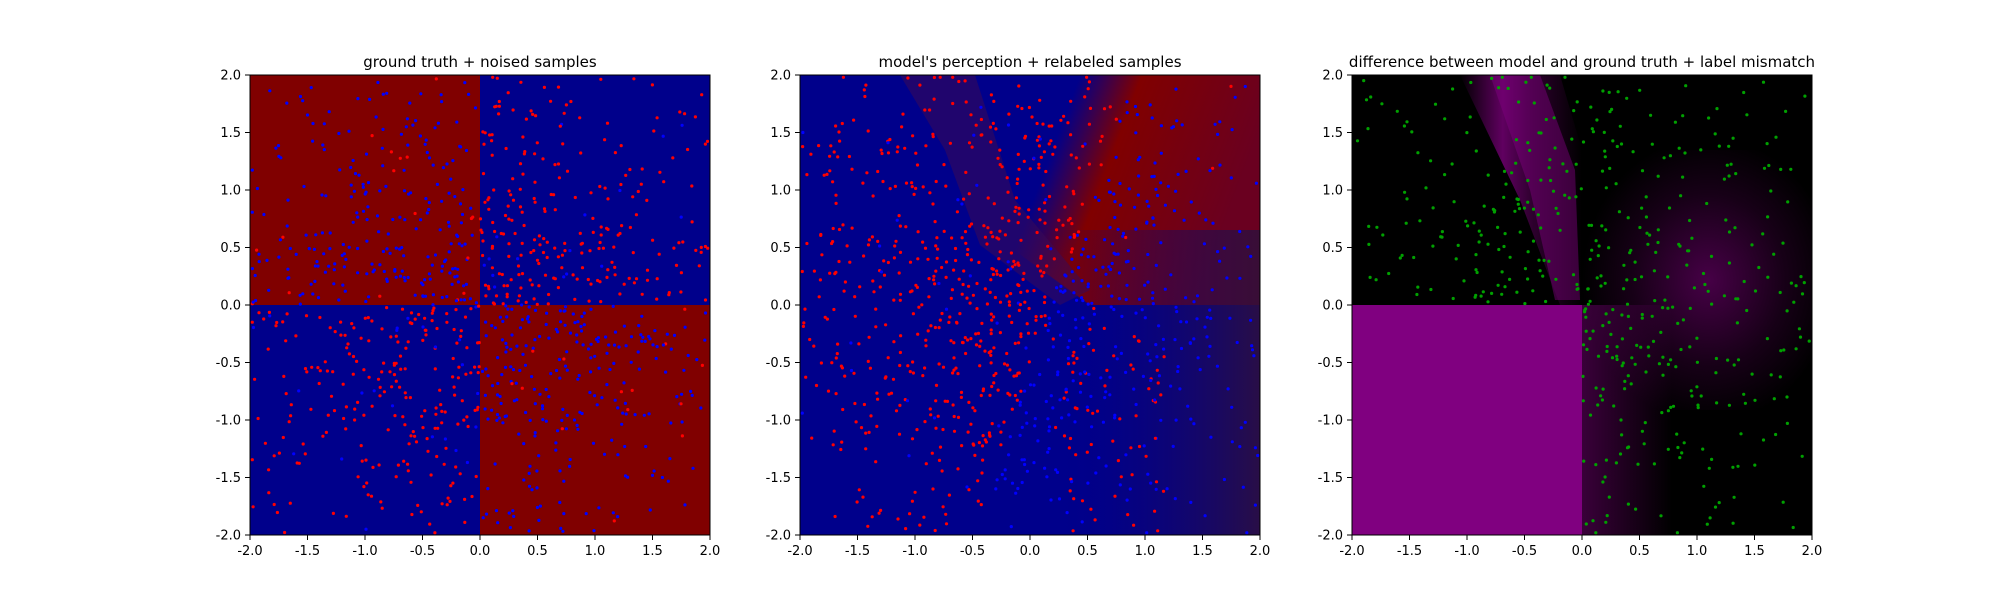 The image size is (2000, 600). Describe the element at coordinates (1627, 420) in the screenshot. I see `p3-quad-fade` at that location.